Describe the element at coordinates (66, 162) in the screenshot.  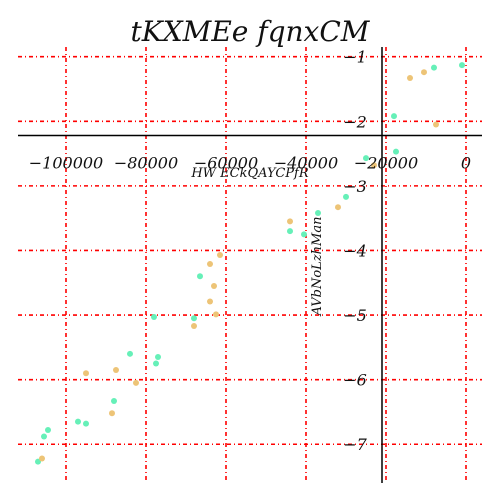
I see `x-tick-label: −100000` at that location.